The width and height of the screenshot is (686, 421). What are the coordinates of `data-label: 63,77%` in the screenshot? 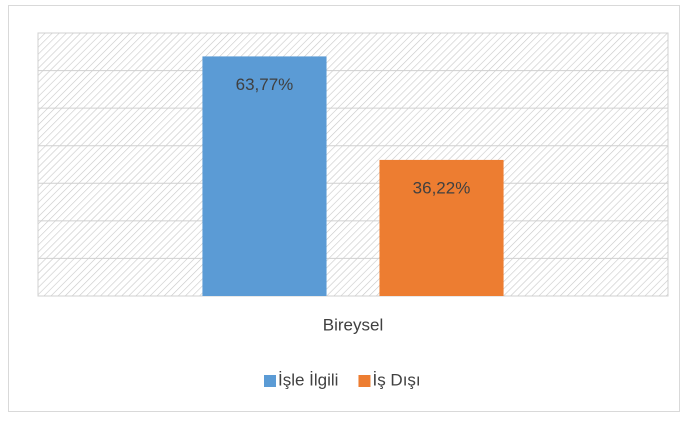 It's located at (265, 84).